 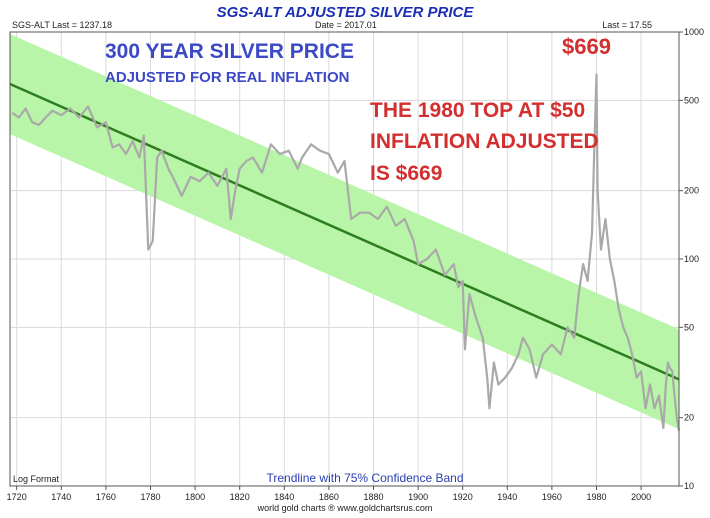 What do you see at coordinates (229, 51) in the screenshot?
I see `headline: 300 YEAR SILVER PRICE` at bounding box center [229, 51].